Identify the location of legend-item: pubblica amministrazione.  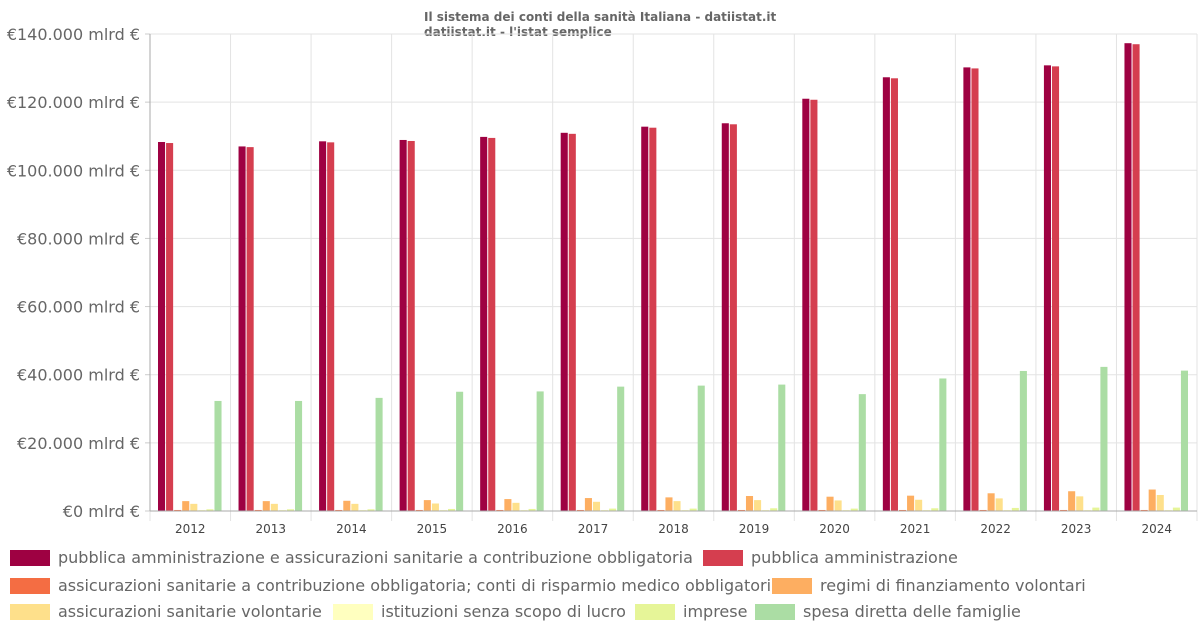
(830, 558).